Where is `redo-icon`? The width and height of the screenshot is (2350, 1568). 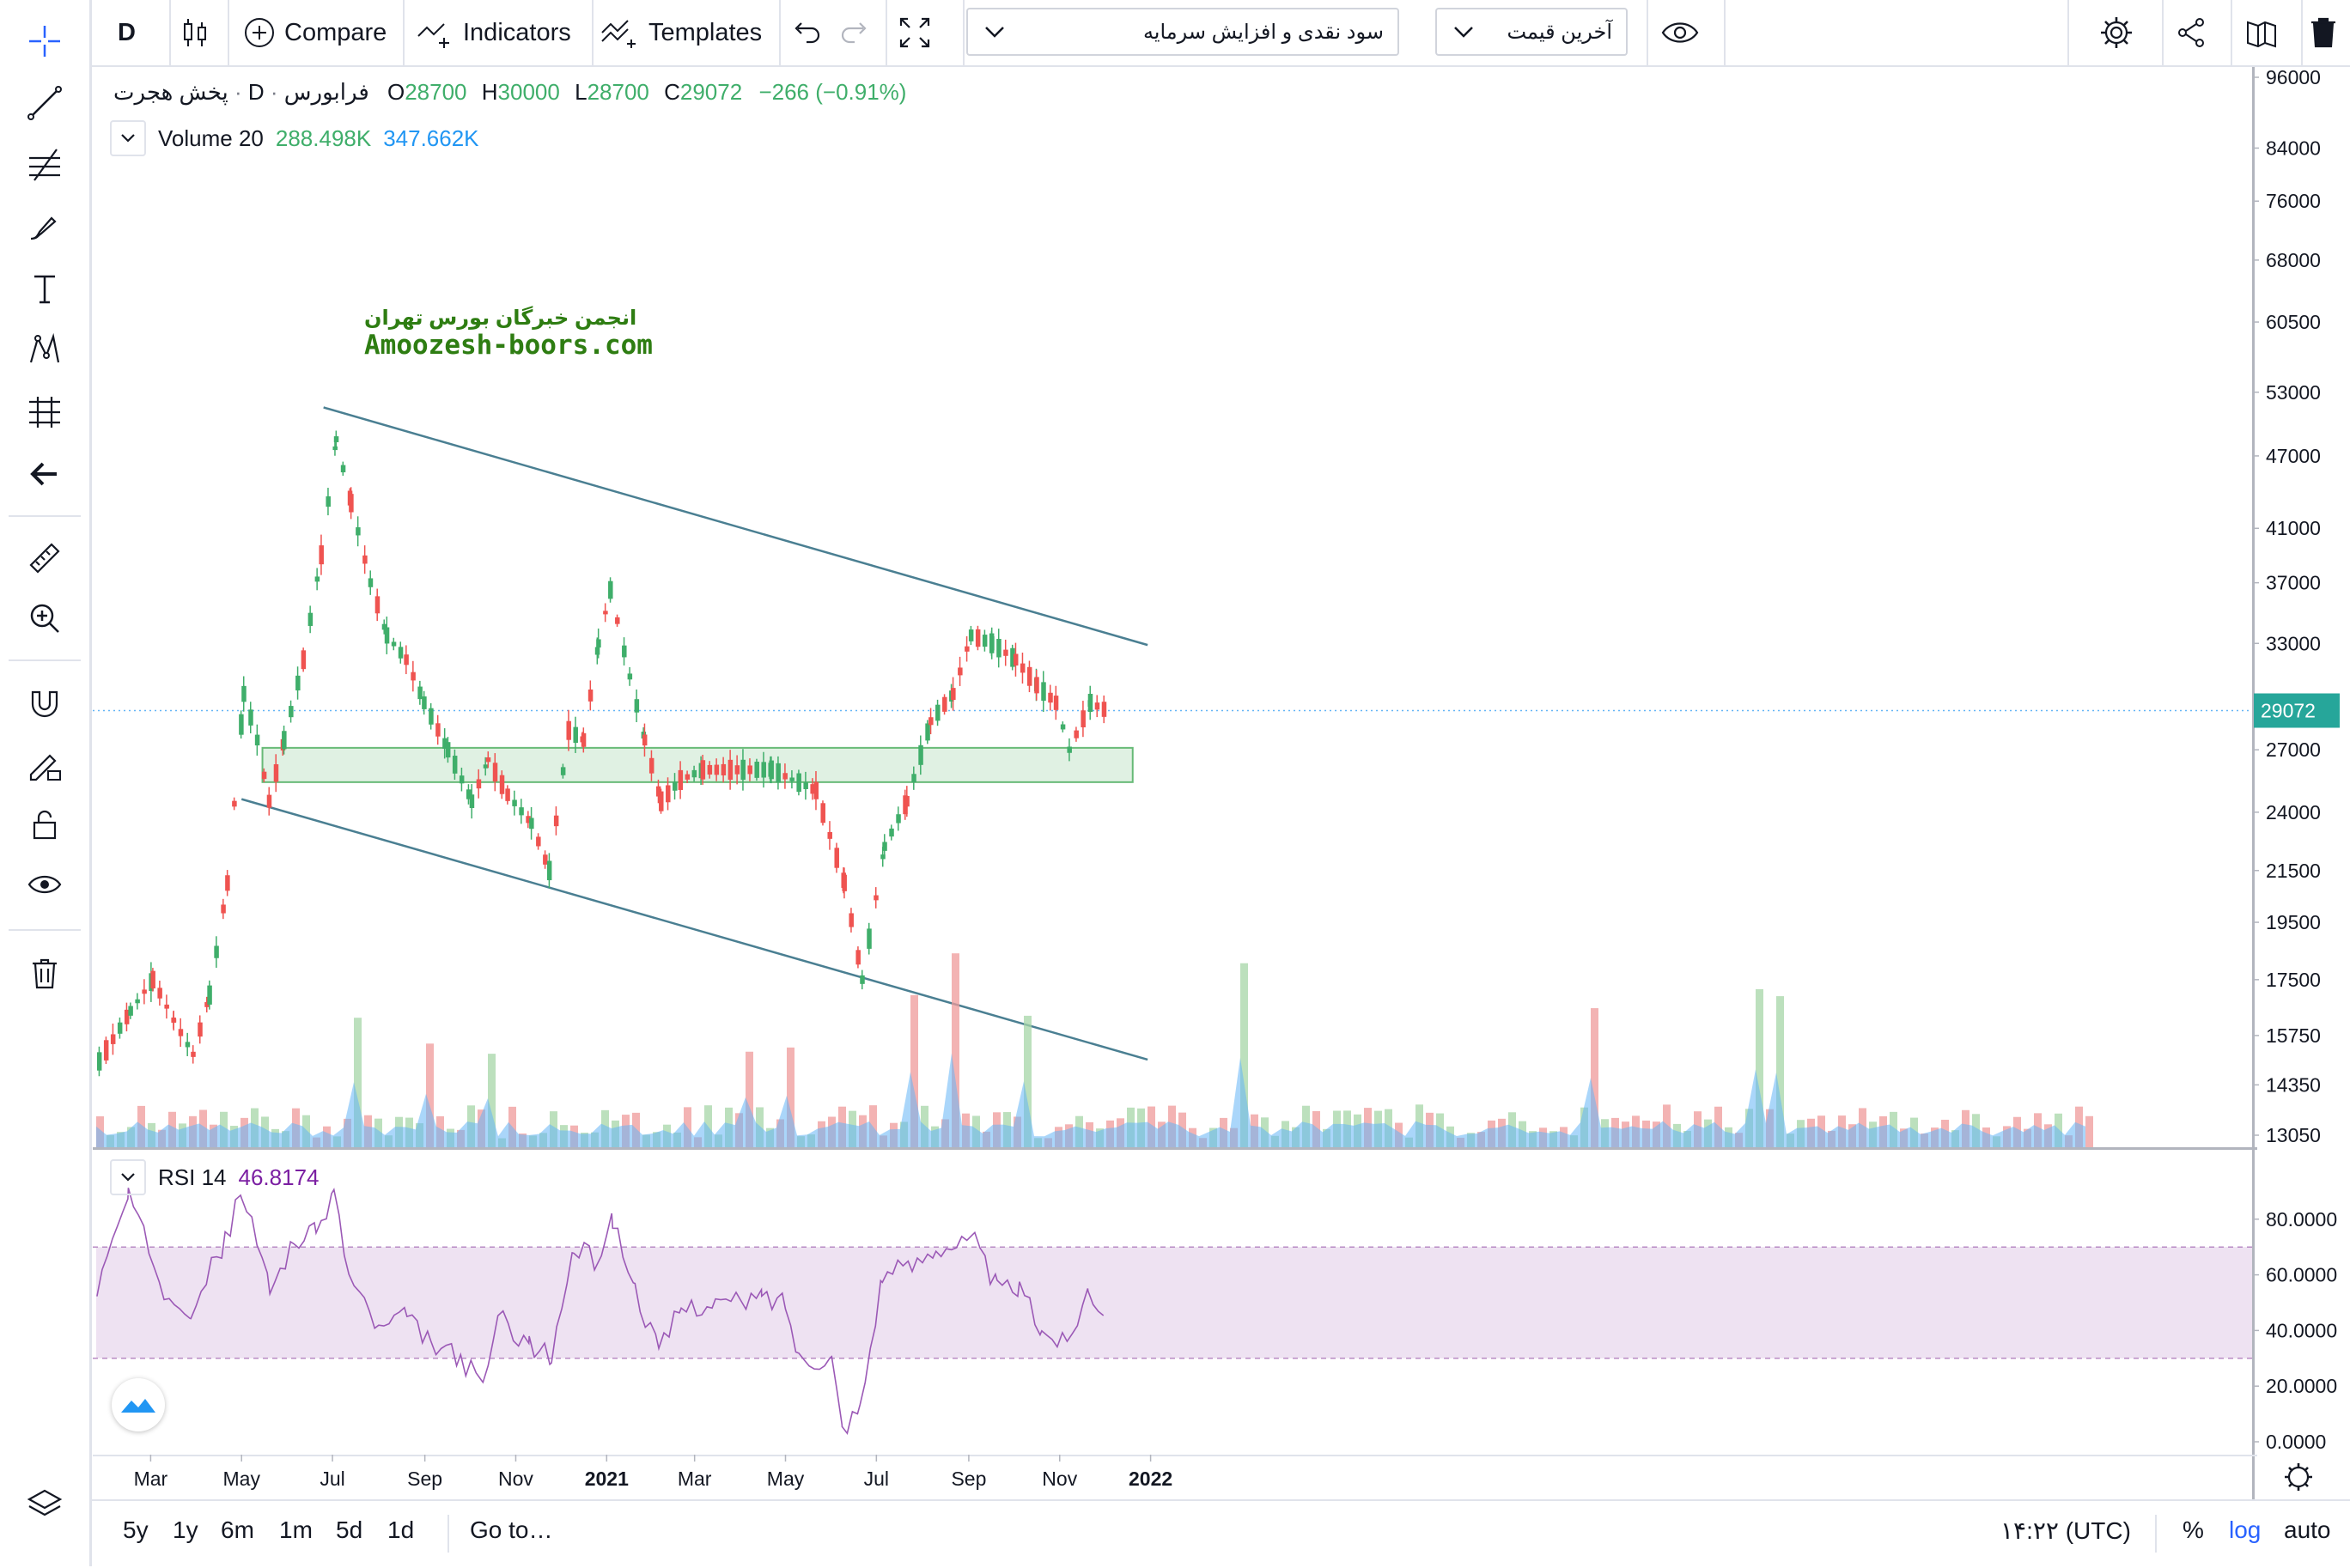
redo-icon is located at coordinates (855, 32).